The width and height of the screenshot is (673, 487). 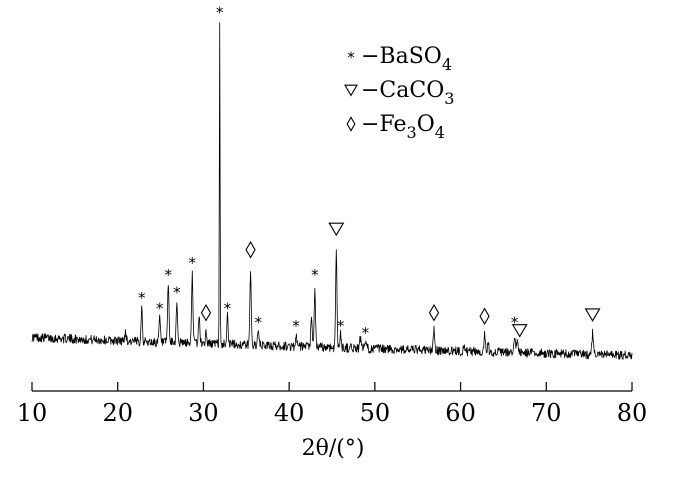 I want to click on x-tick-label-50: 50, so click(x=375, y=413).